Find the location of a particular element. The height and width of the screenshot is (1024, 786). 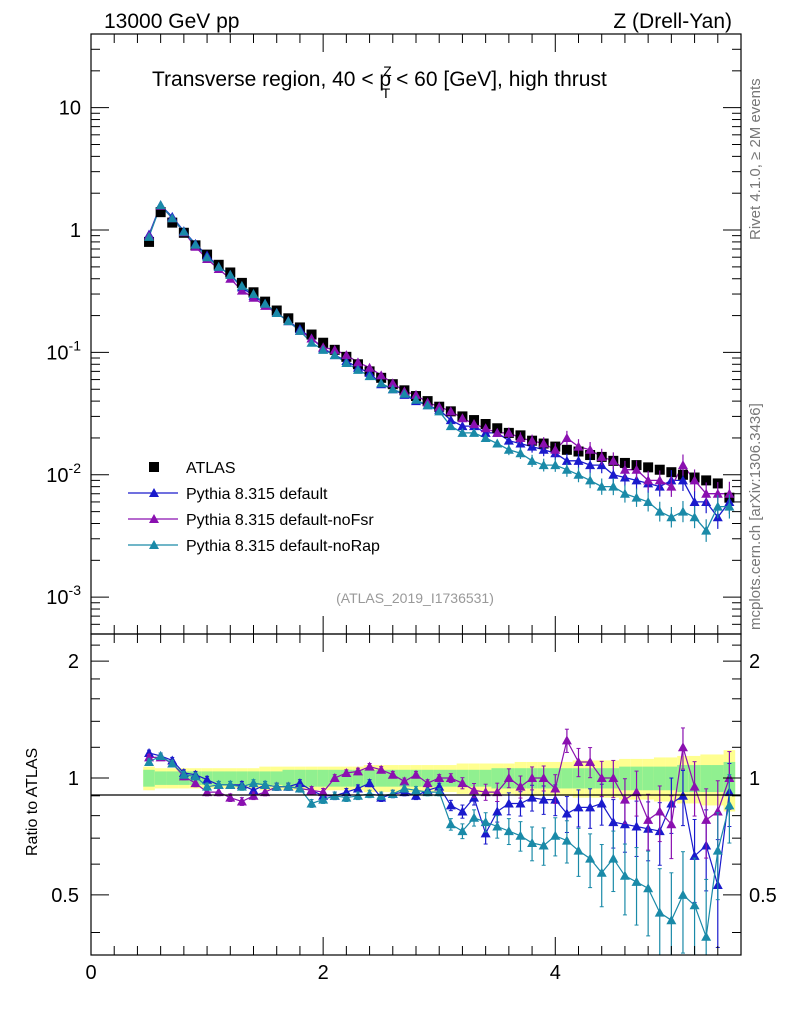

legend-item: Pythia 8.315 default is located at coordinates (228, 494).